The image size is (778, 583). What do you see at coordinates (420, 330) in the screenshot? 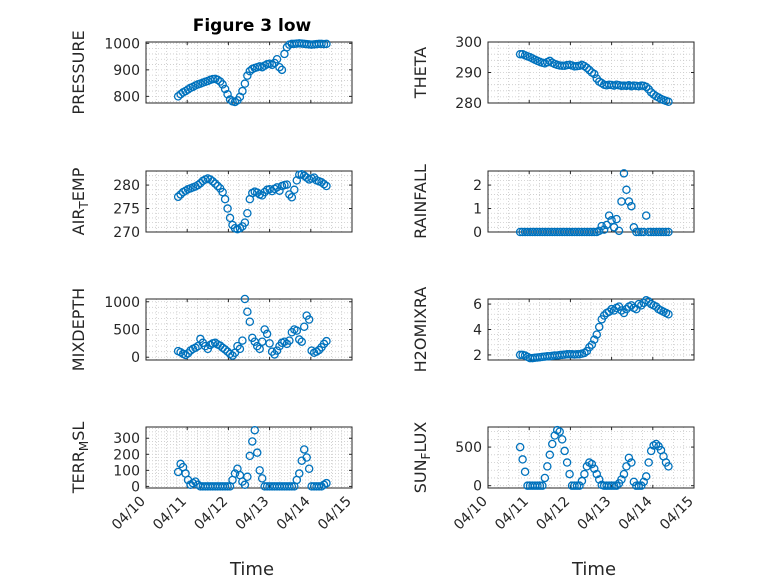
I see `y-axis-label: H2OMIXRA` at bounding box center [420, 330].